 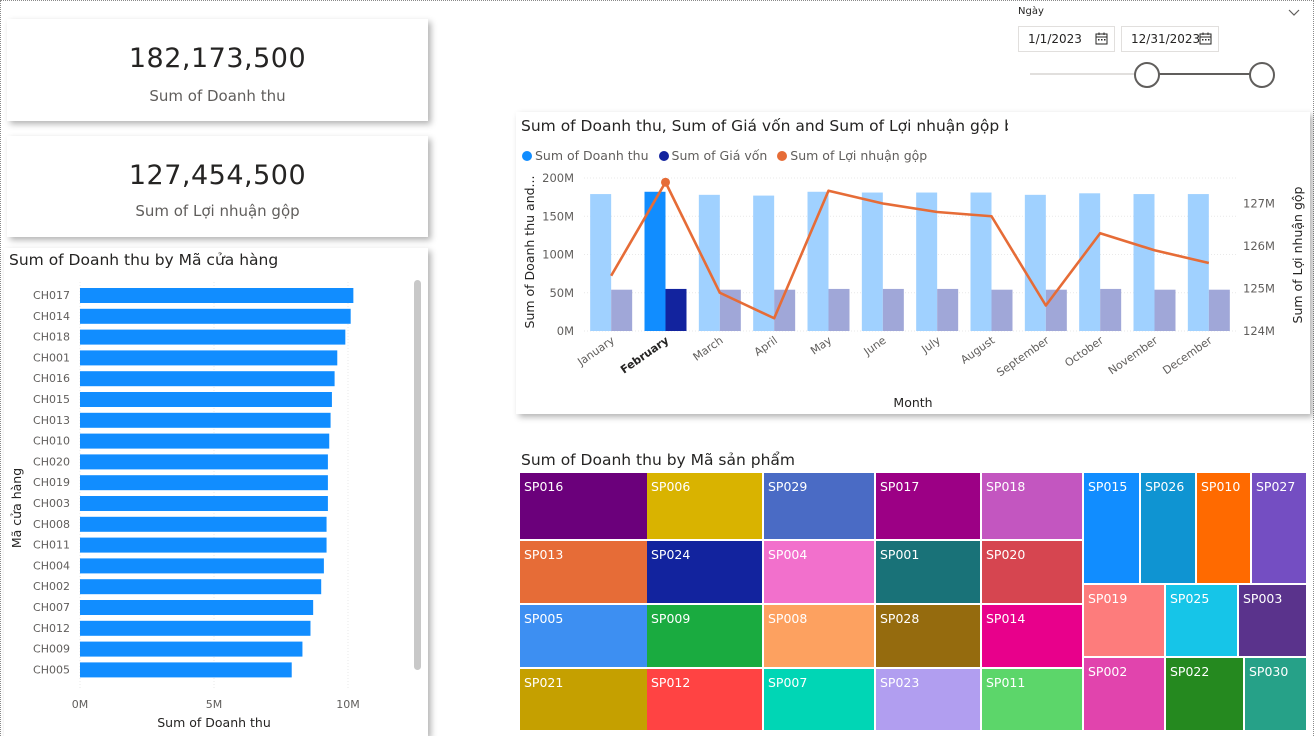 What do you see at coordinates (1056, 310) in the screenshot?
I see `bar-cost-september` at bounding box center [1056, 310].